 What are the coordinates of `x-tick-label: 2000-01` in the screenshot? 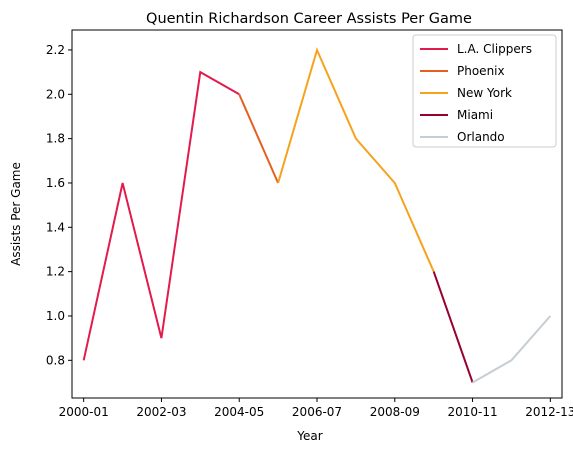 It's located at (84, 412).